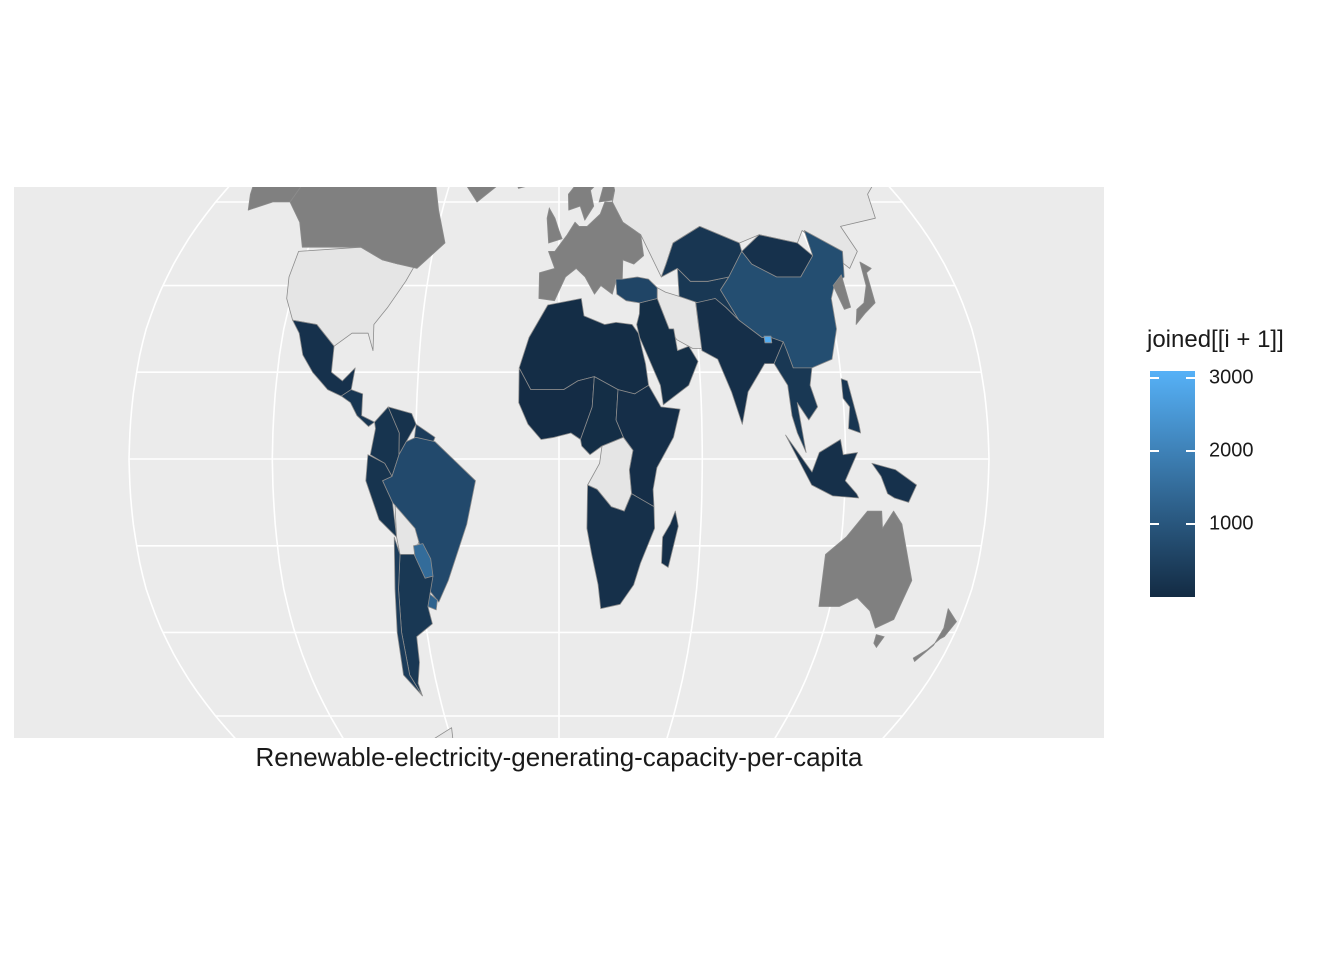 The width and height of the screenshot is (1344, 960). Describe the element at coordinates (602, 416) in the screenshot. I see `region-central-africa` at that location.